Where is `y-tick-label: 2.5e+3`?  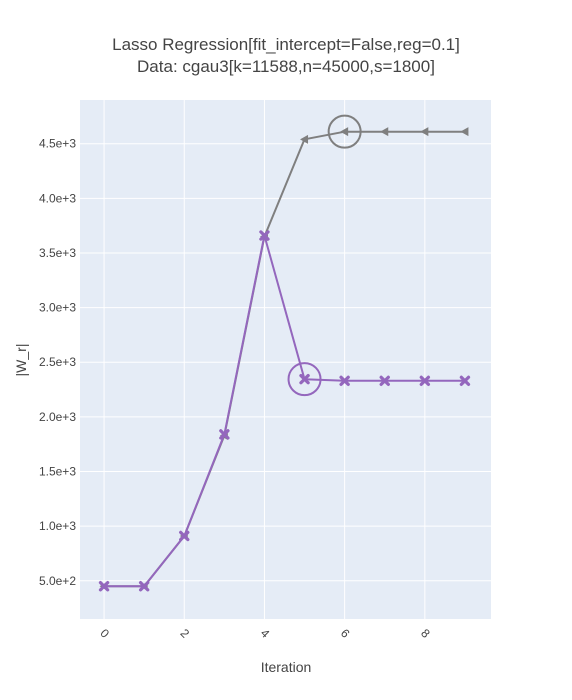
y-tick-label: 2.5e+3 is located at coordinates (57, 362).